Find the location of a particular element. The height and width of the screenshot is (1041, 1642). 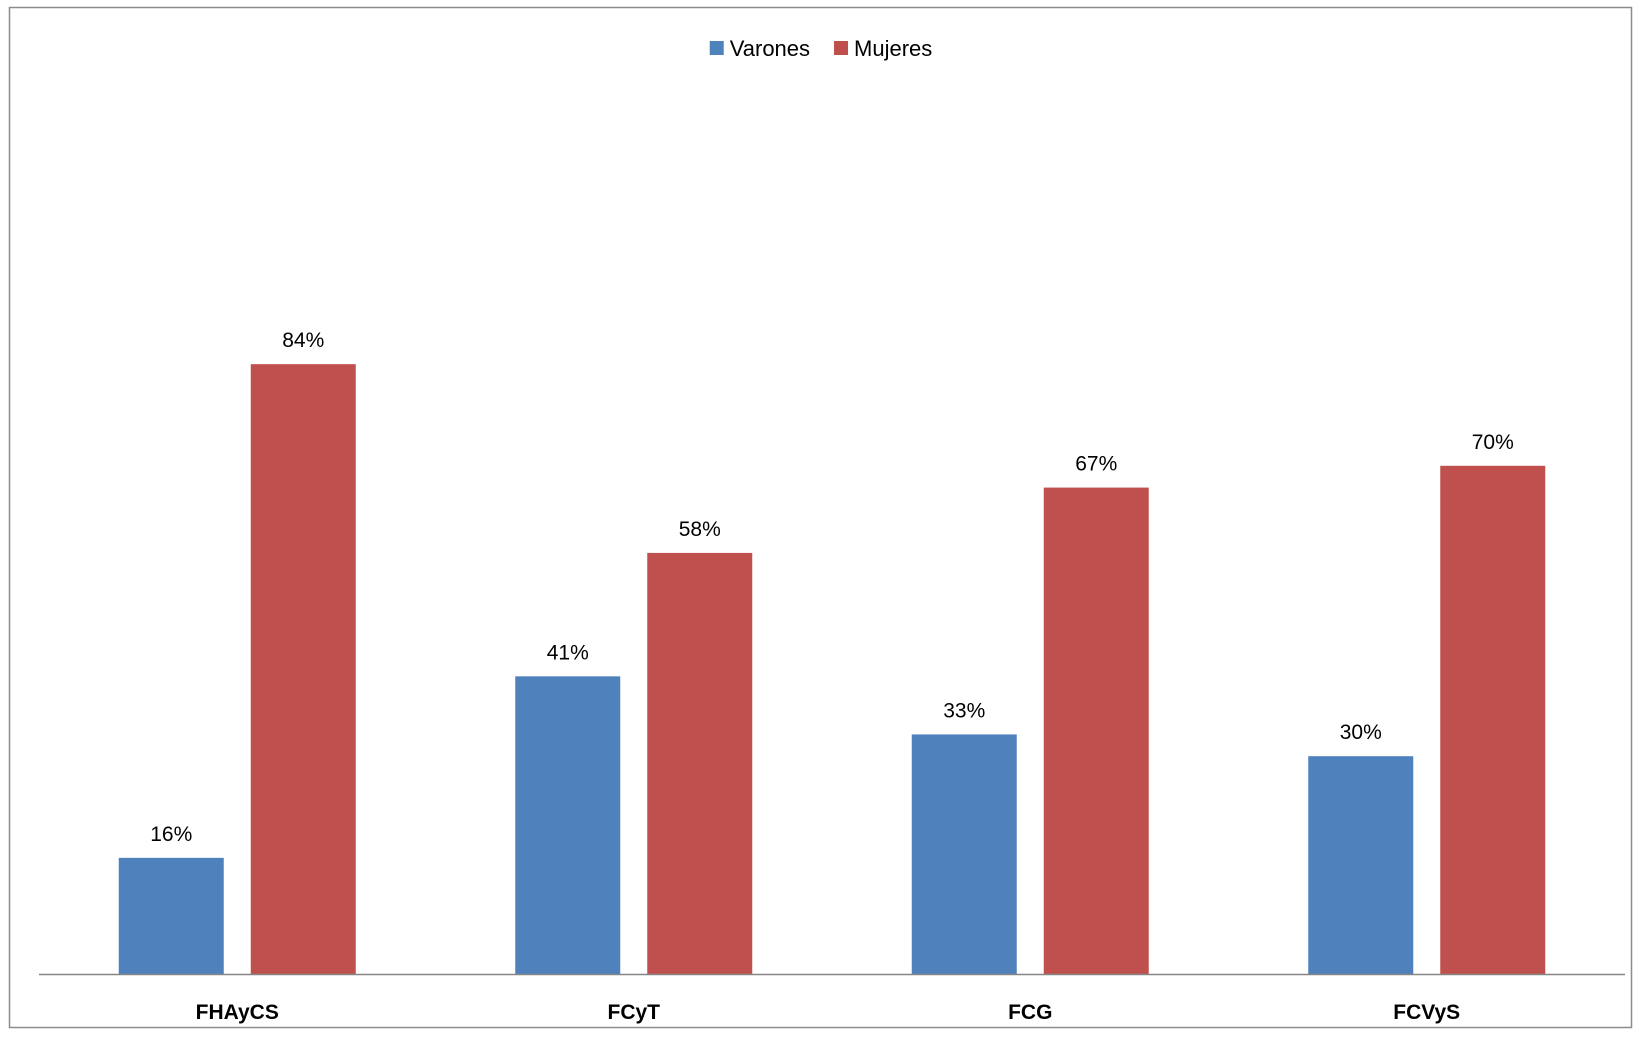

legend: Varones Mujeres is located at coordinates (820, 48).